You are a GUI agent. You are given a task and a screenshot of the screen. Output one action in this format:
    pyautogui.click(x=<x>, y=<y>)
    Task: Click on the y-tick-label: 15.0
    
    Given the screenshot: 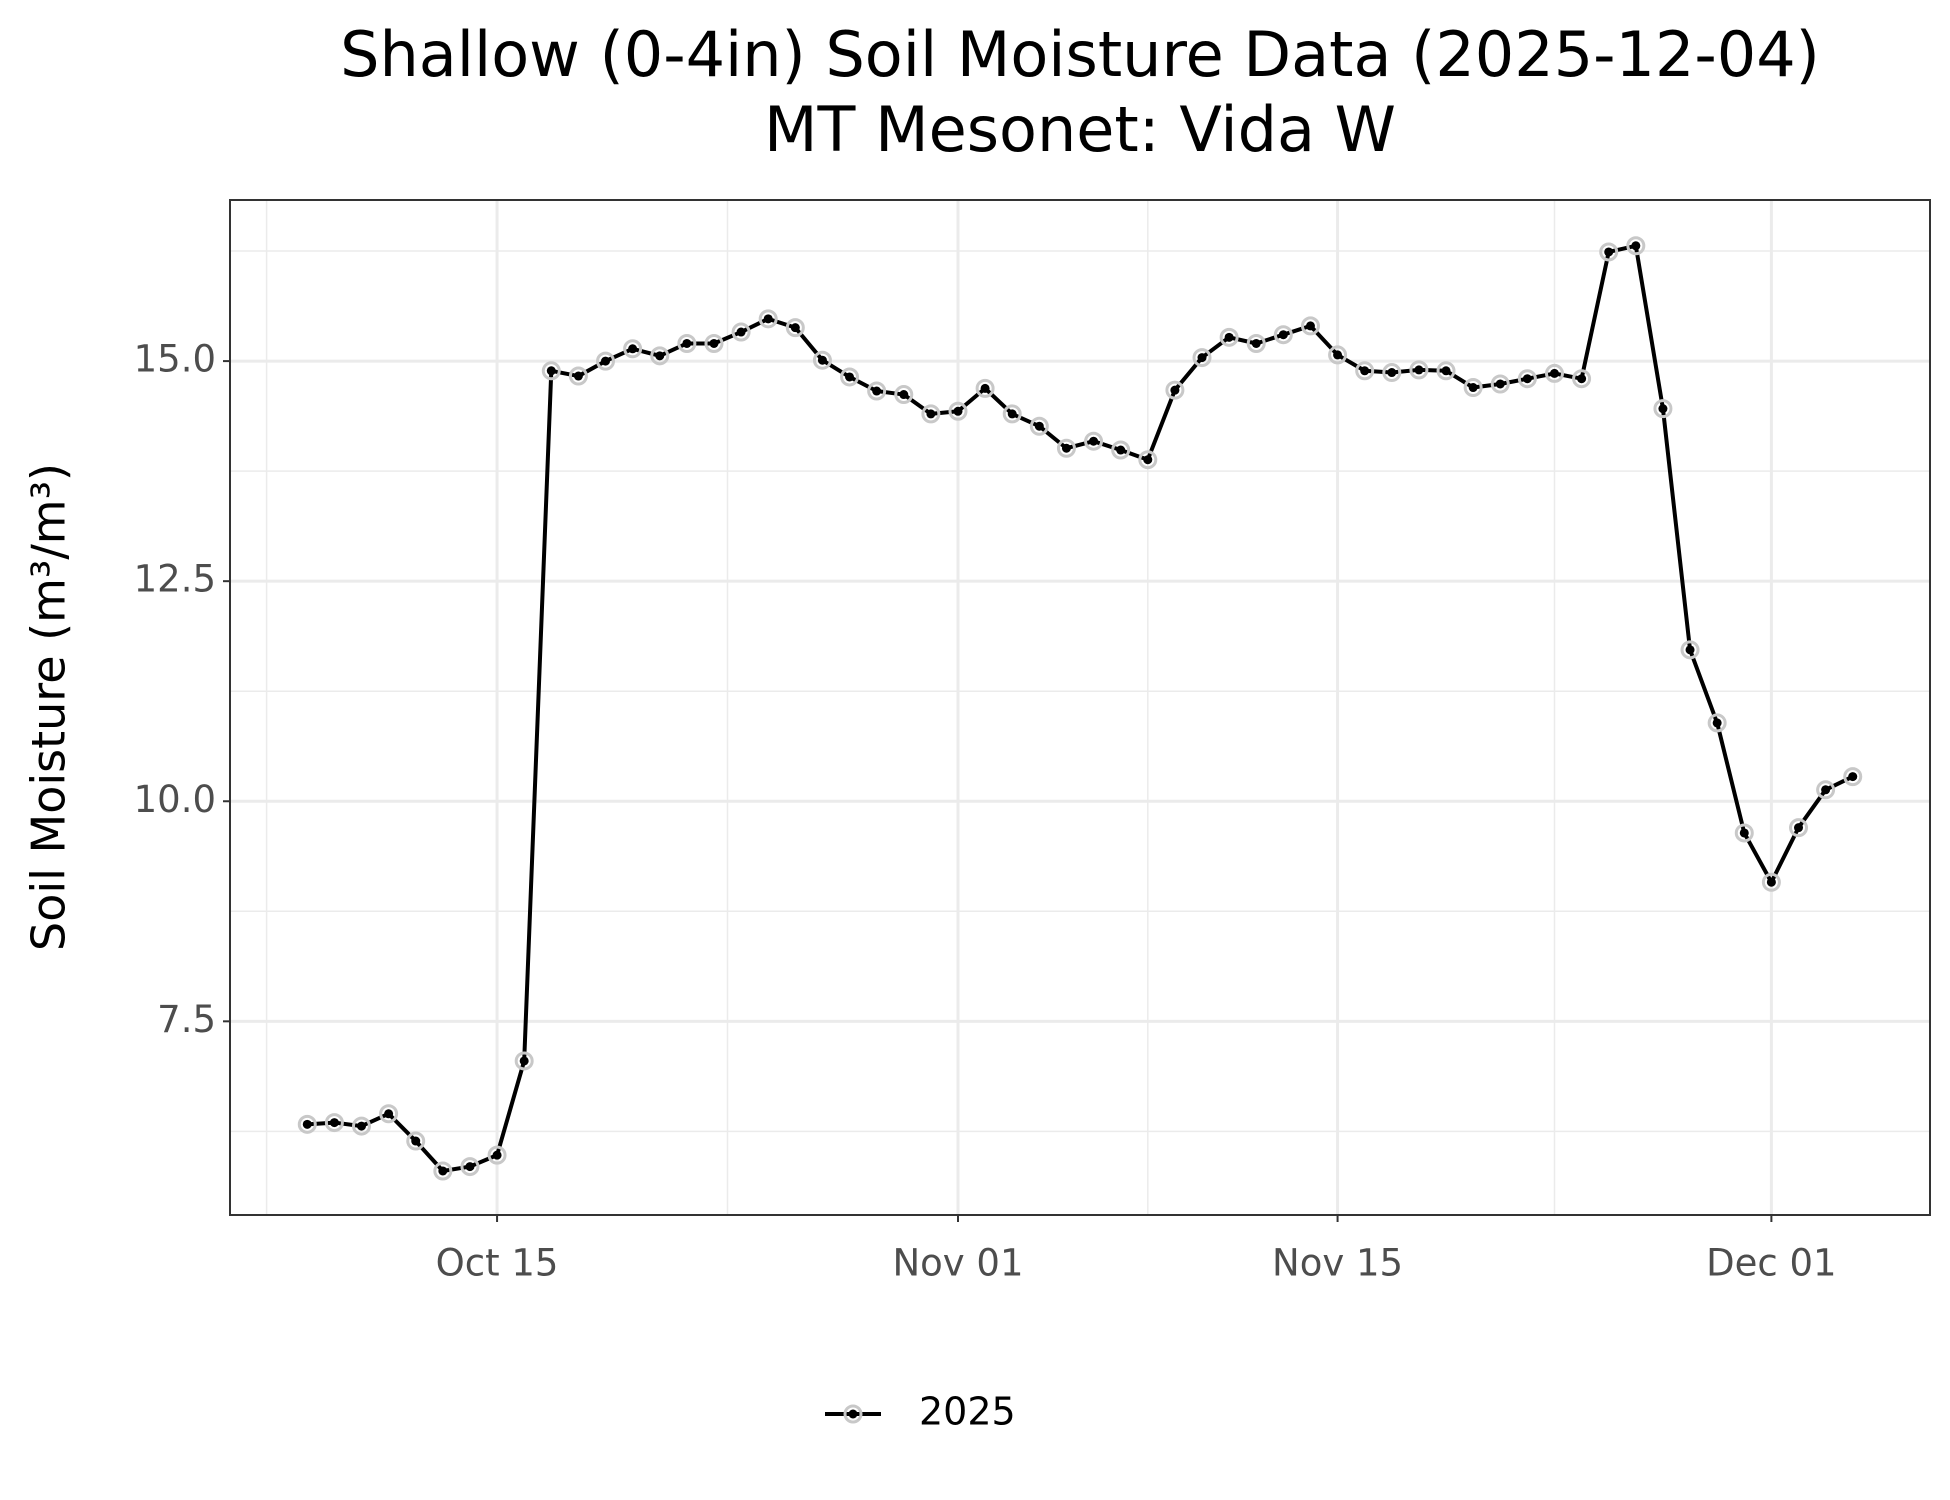 What is the action you would take?
    pyautogui.click(x=175, y=359)
    